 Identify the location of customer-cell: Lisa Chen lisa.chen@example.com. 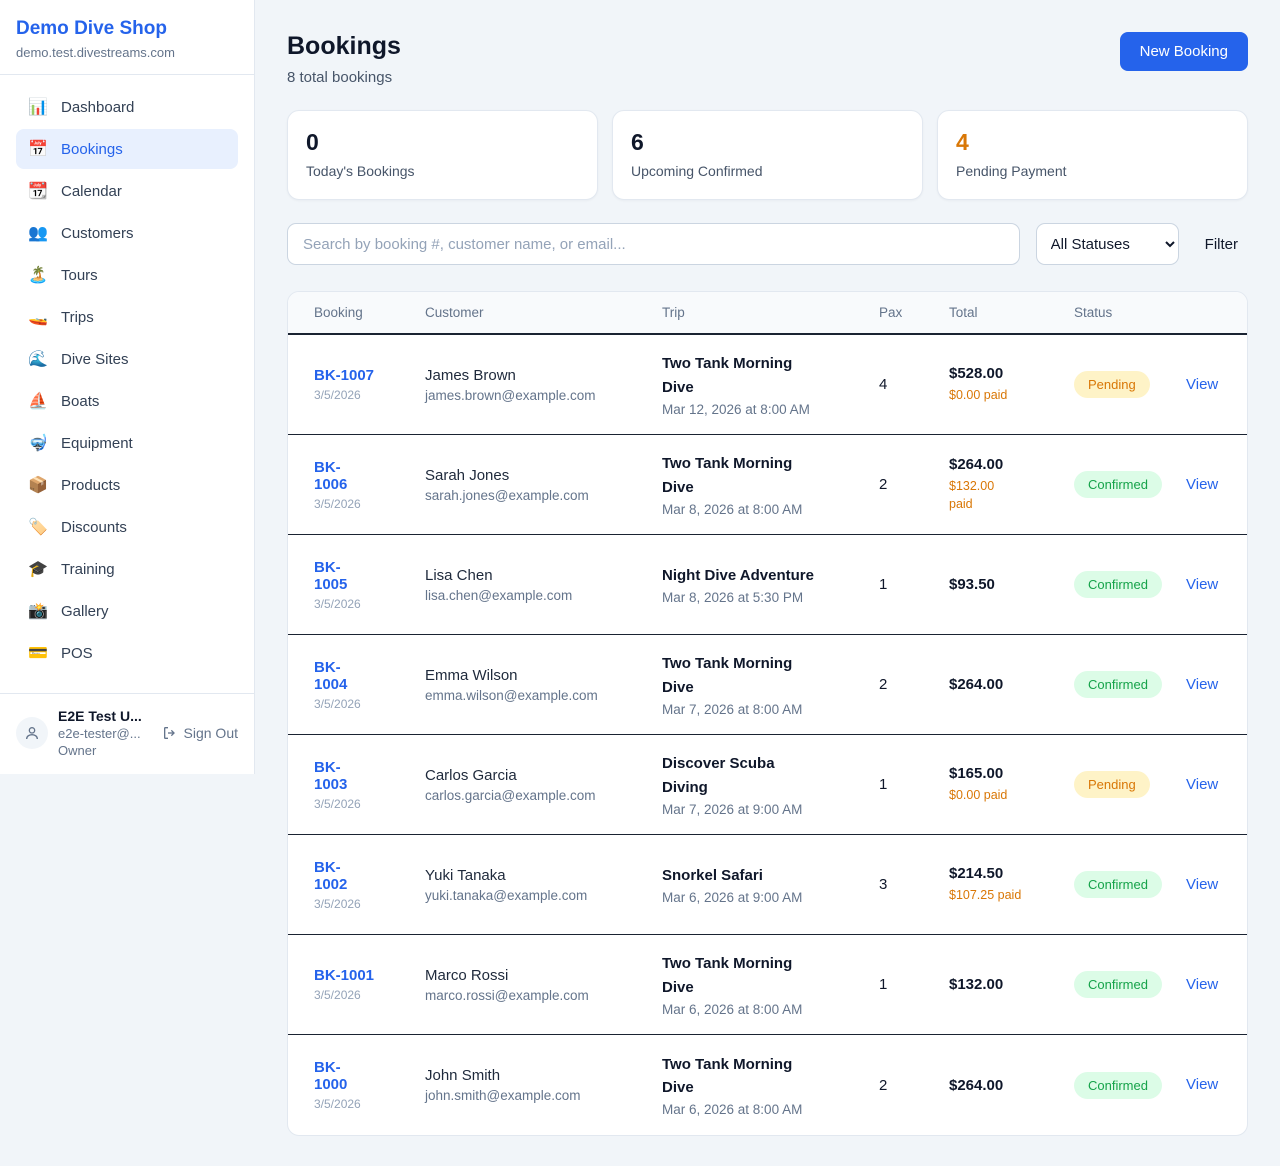
(543, 585).